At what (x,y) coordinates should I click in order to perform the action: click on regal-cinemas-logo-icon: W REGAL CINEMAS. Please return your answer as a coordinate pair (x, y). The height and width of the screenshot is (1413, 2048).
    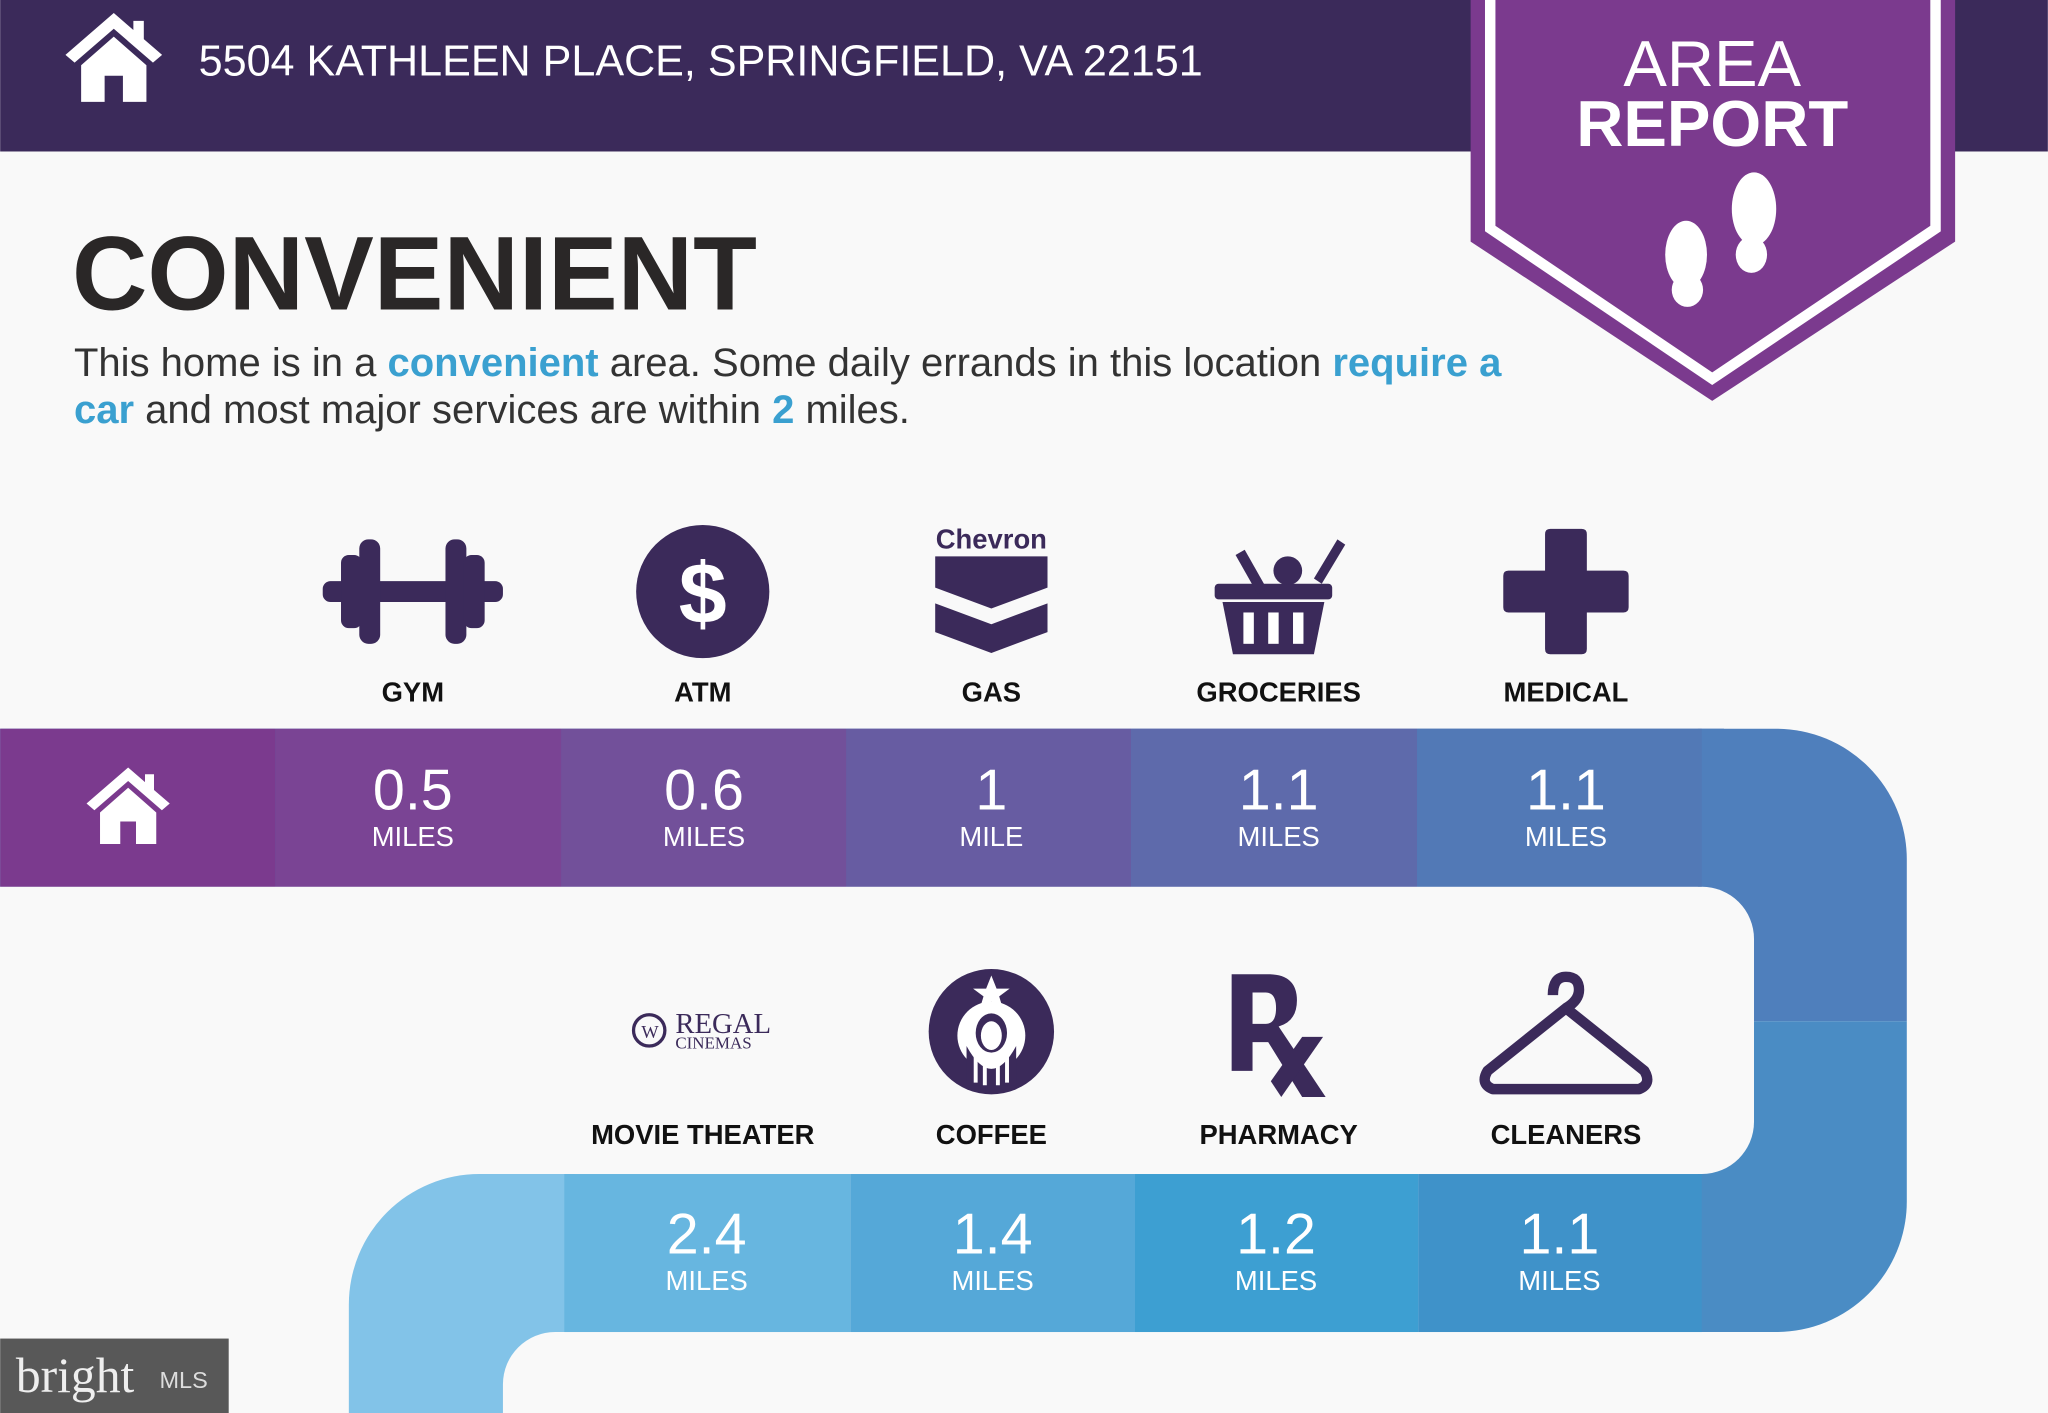
    Looking at the image, I should click on (701, 1030).